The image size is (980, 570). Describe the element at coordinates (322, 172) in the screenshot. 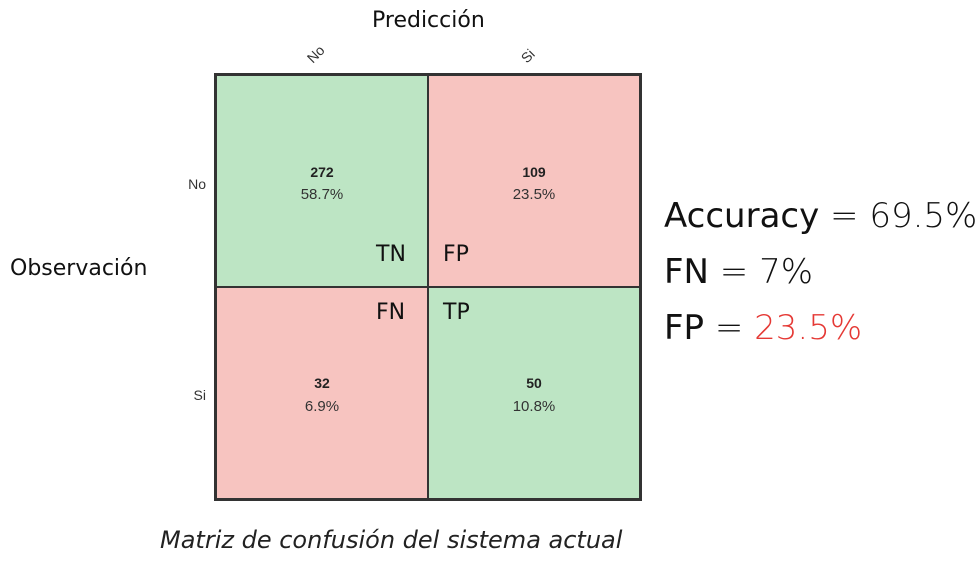

I see `cell-count: 272` at that location.